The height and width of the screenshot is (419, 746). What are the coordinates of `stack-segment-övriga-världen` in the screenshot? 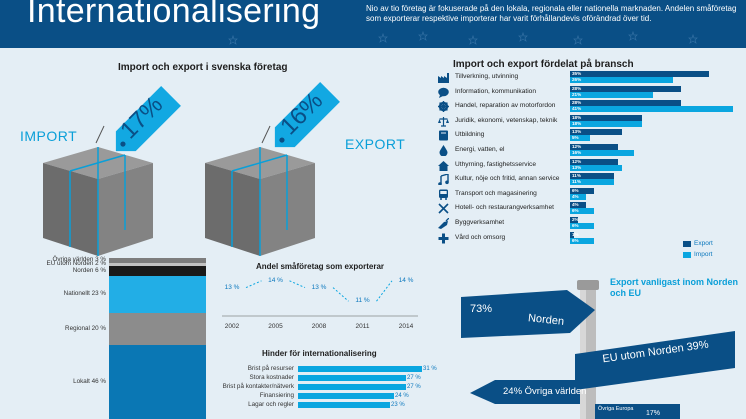 It's located at (157, 260).